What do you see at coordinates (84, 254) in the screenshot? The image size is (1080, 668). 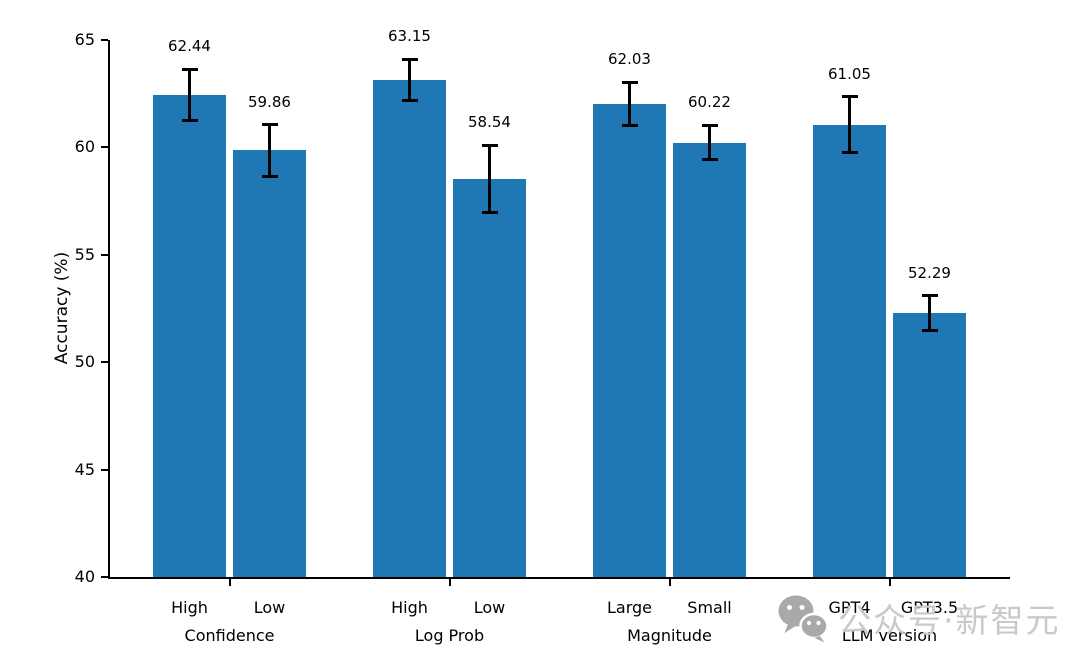 I see `y-tick-label: 55` at bounding box center [84, 254].